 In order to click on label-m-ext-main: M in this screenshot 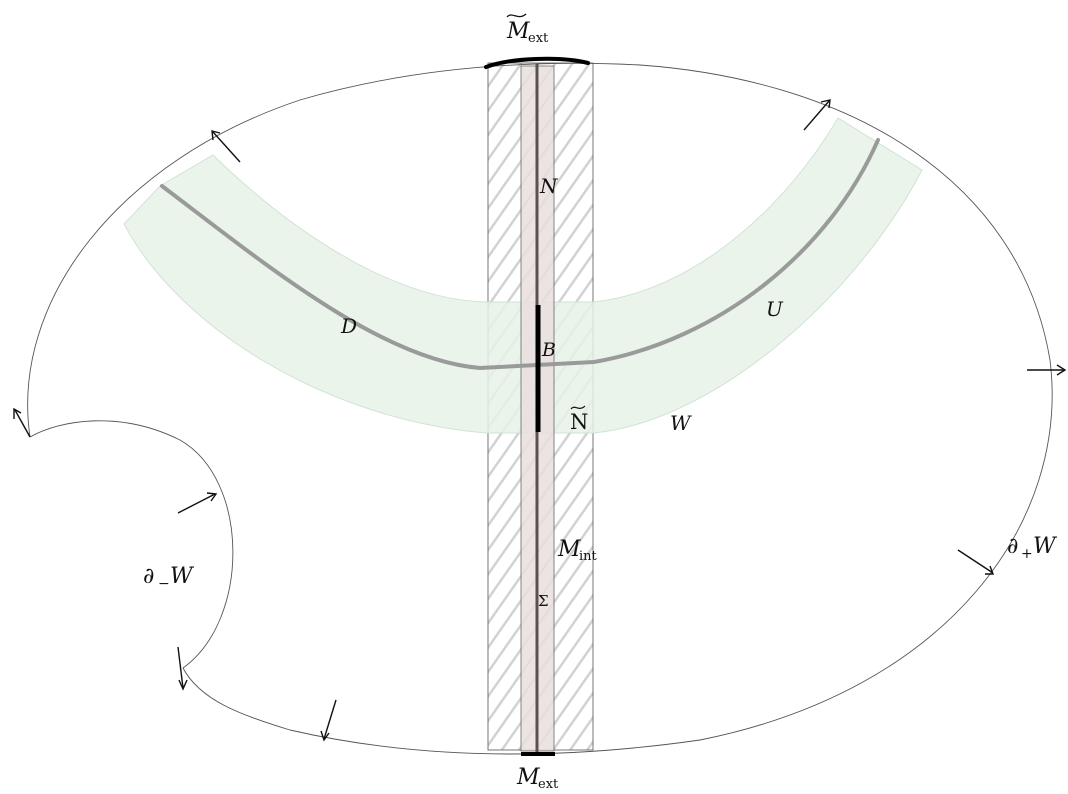, I will do `click(528, 777)`.